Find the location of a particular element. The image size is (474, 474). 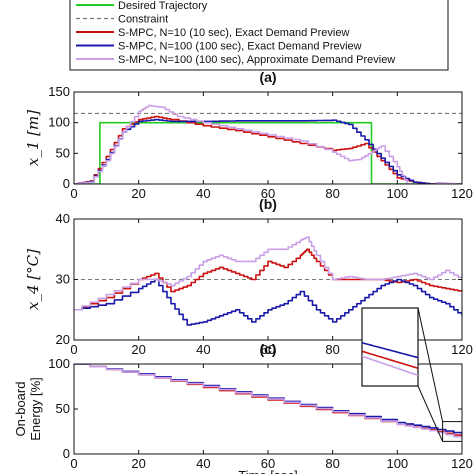

y-tick-label: 30 is located at coordinates (63, 279).